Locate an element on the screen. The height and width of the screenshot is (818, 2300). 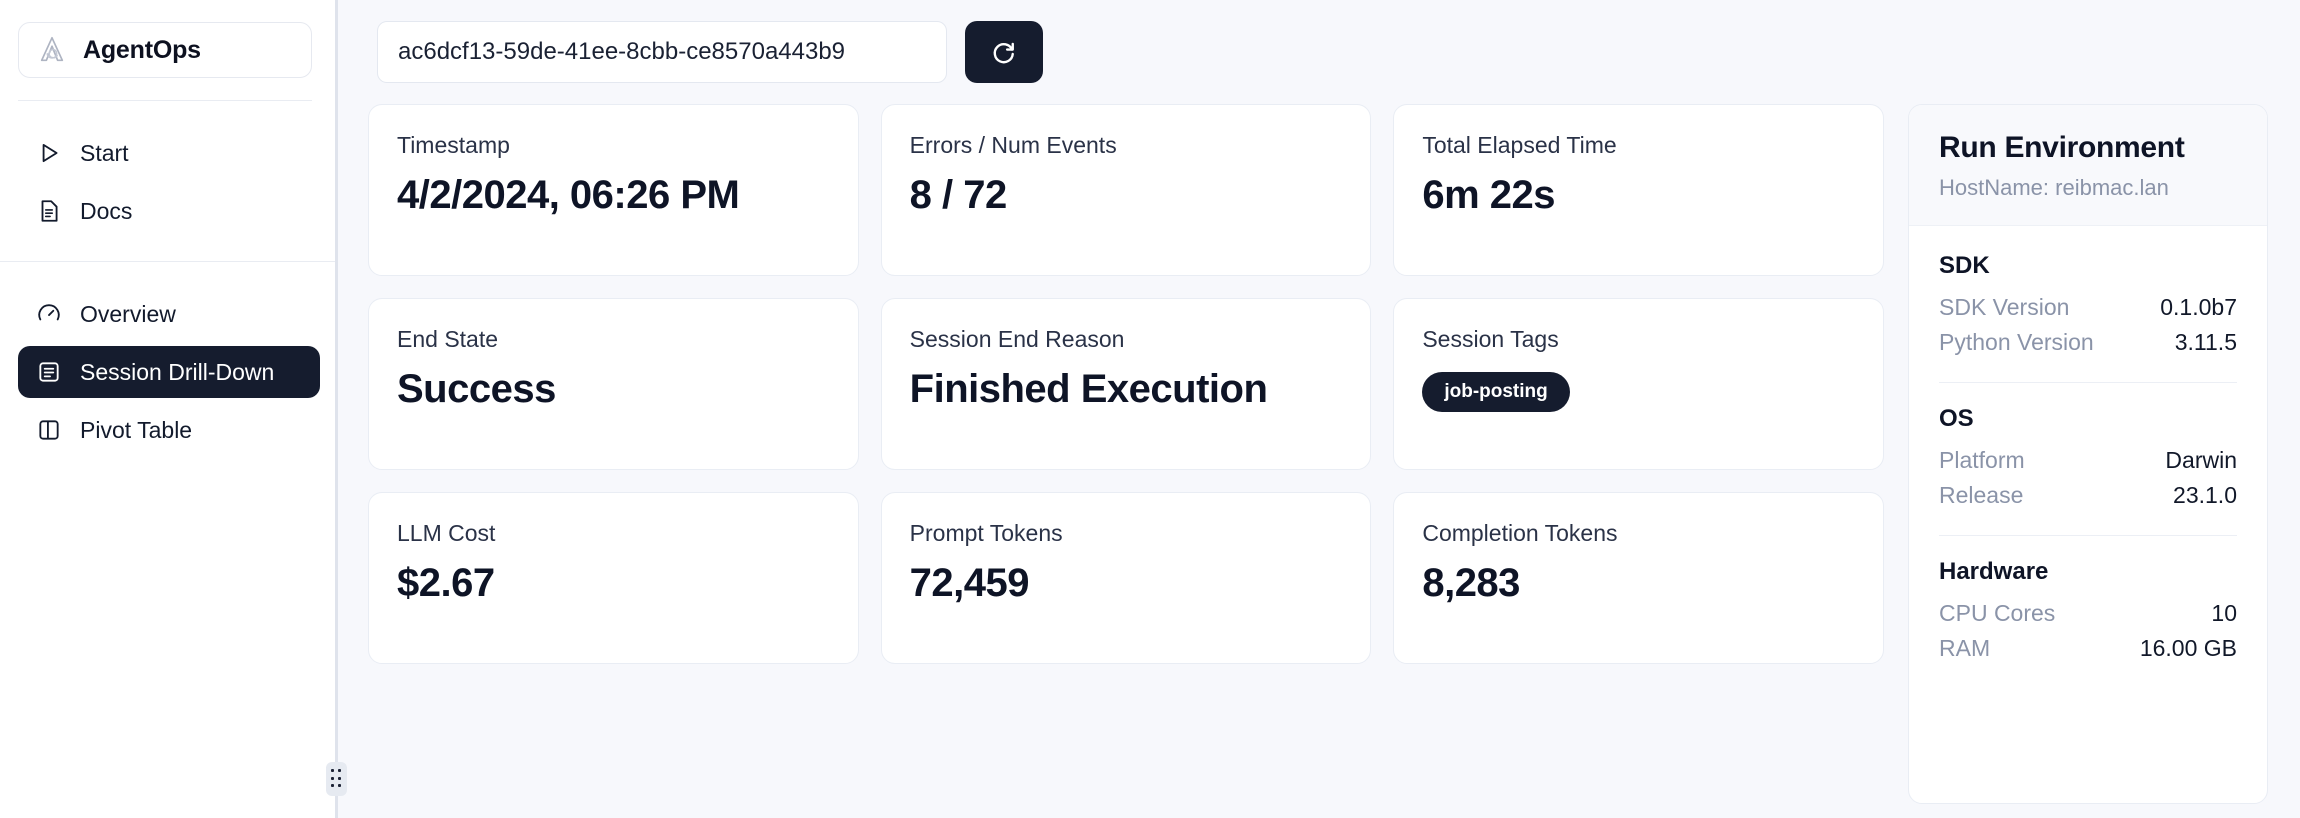
env-row: SDK Version 0.1.0b7 is located at coordinates (2088, 307).